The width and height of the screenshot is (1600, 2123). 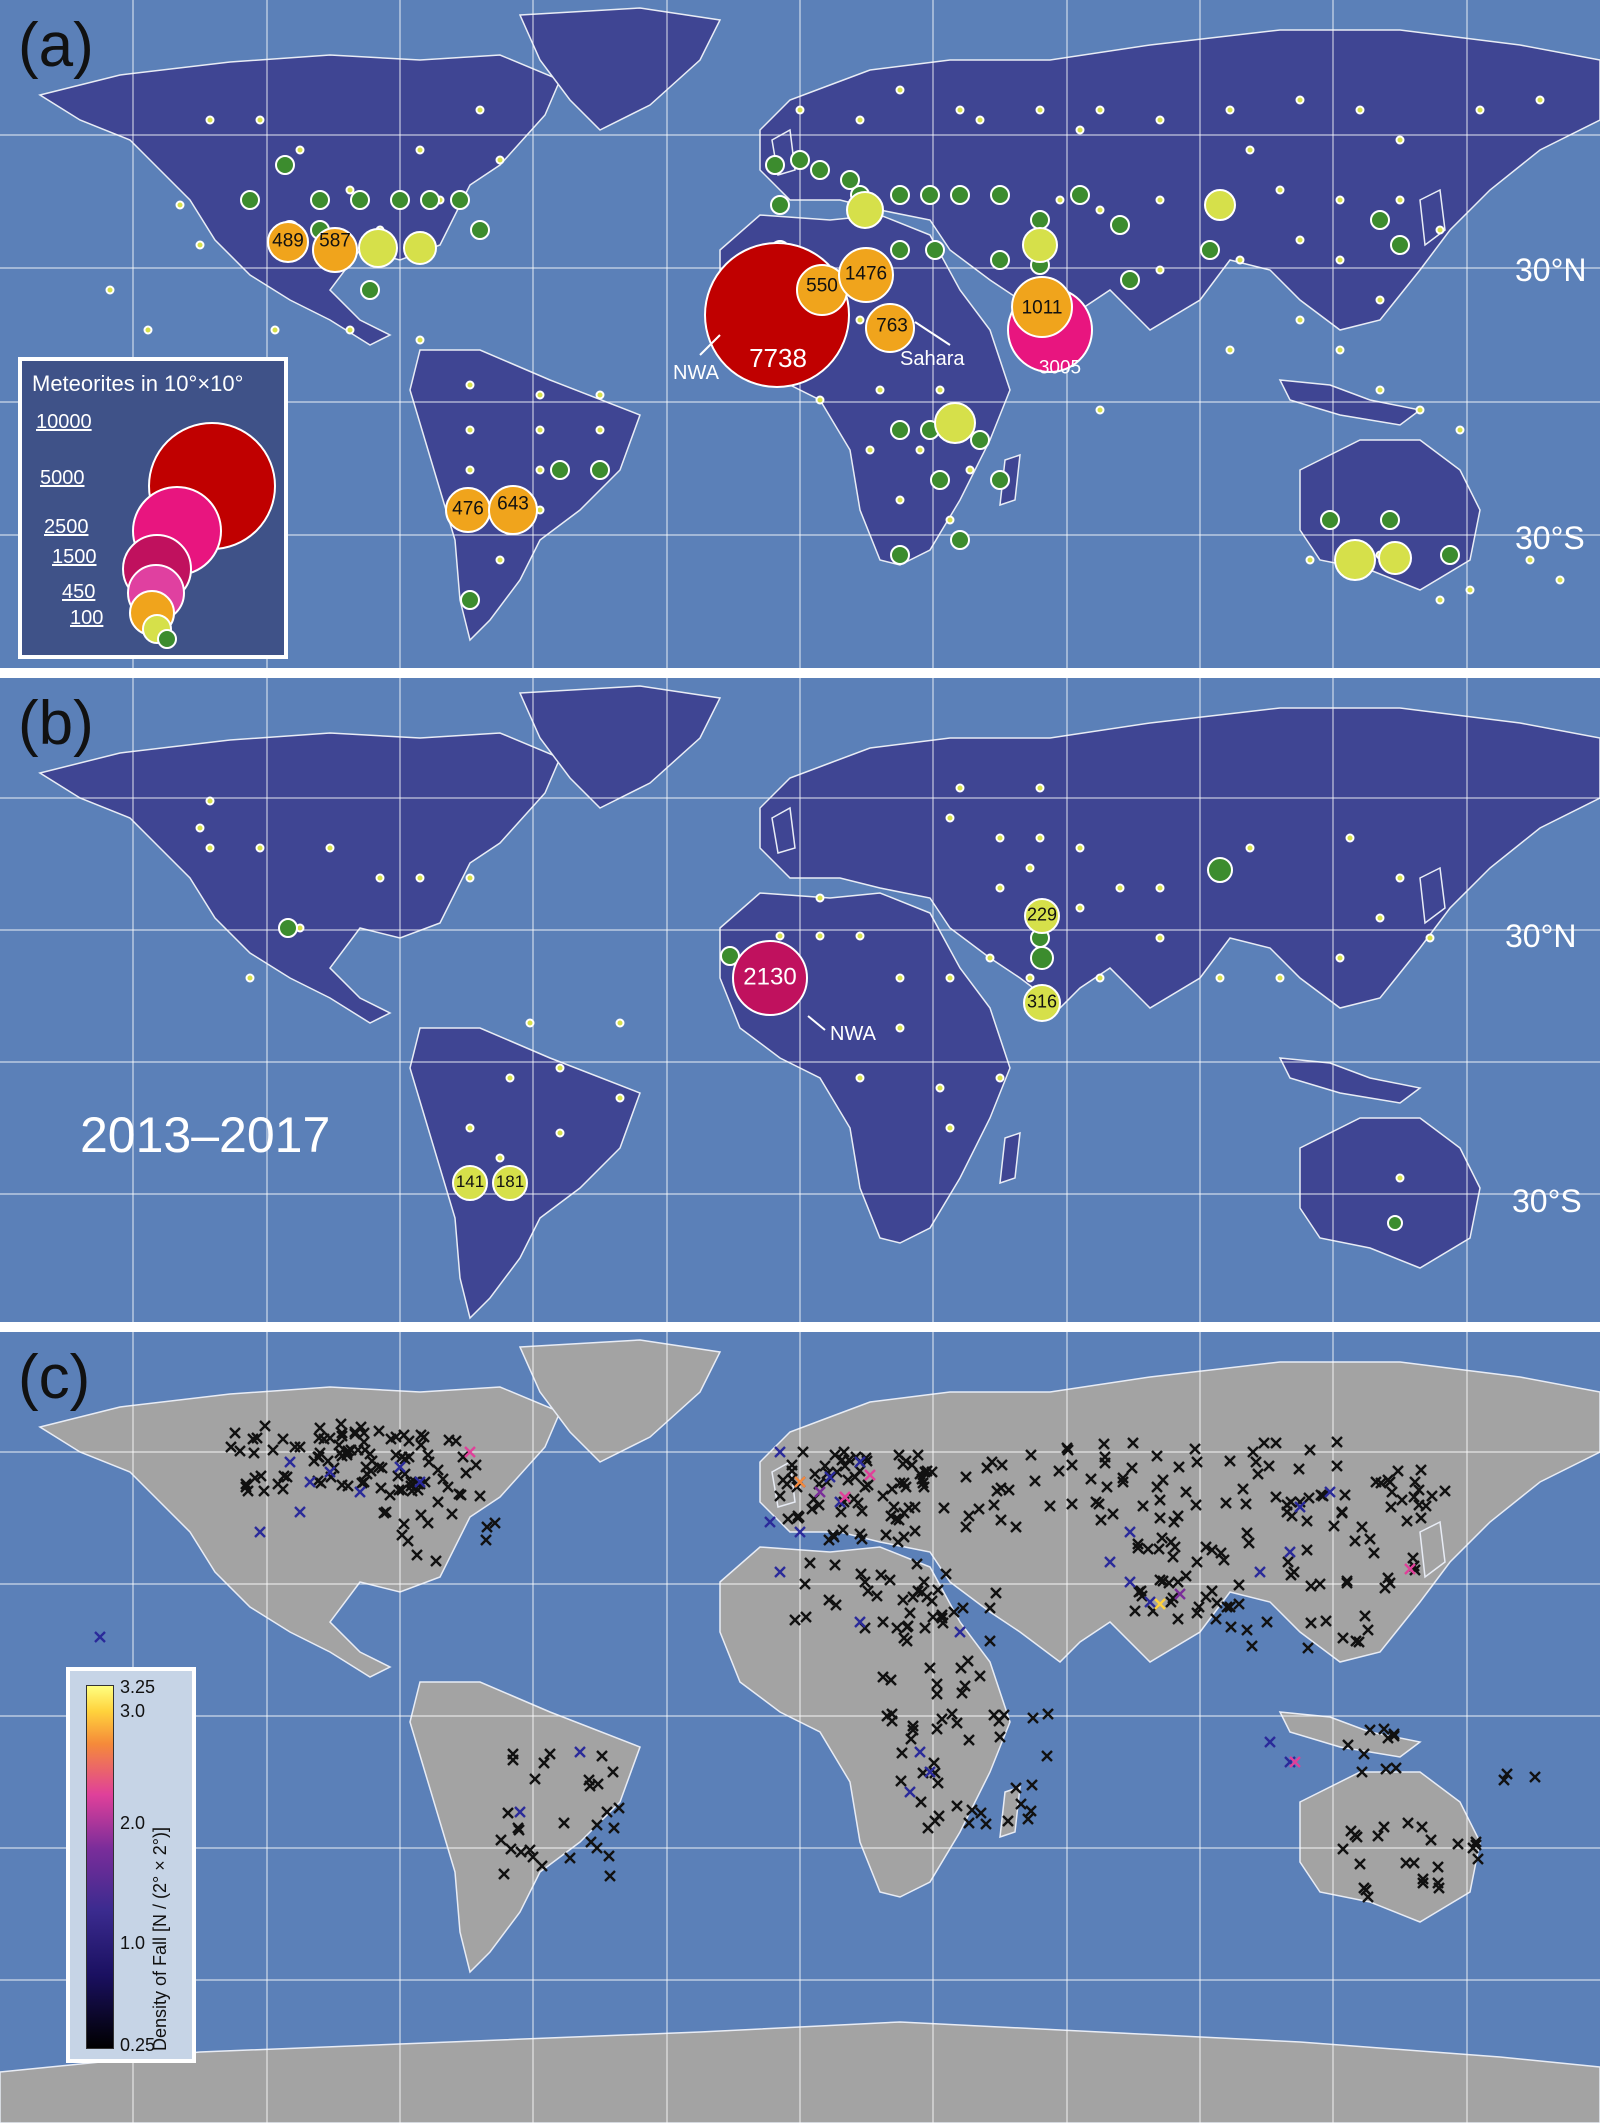 What do you see at coordinates (1042, 1001) in the screenshot?
I see `bubble-label: 316` at bounding box center [1042, 1001].